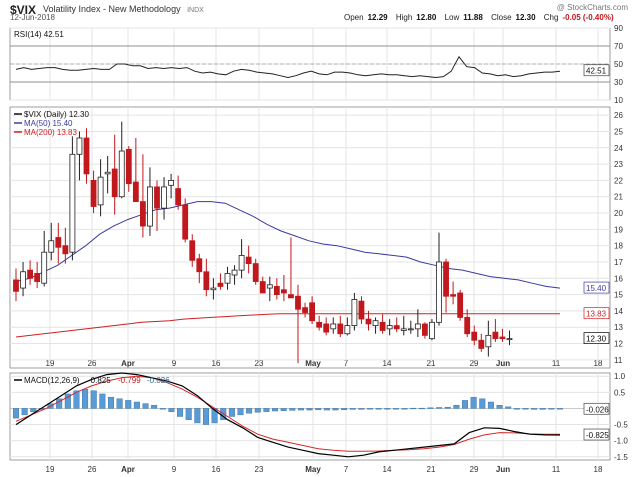  Describe the element at coordinates (618, 115) in the screenshot. I see `price-y-tick: 26` at that location.